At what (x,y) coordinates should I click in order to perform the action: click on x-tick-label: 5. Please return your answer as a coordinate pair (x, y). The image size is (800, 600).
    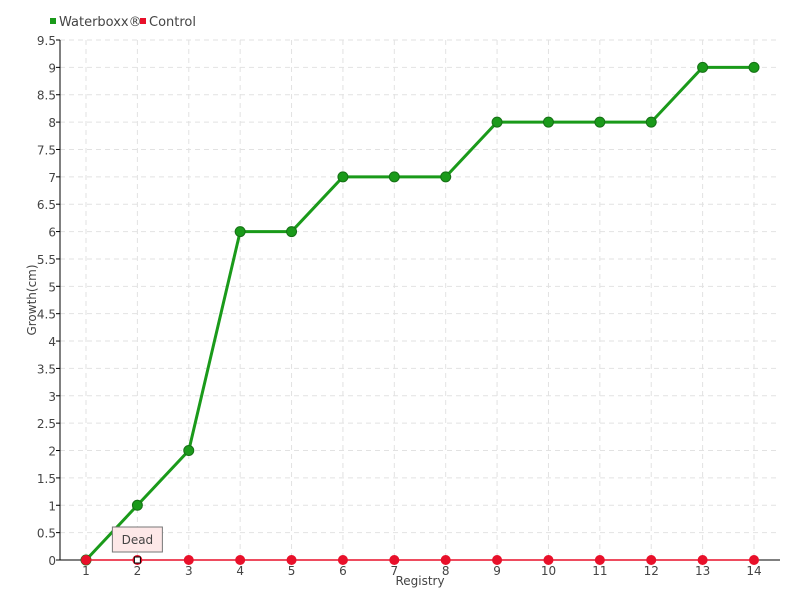
    Looking at the image, I should click on (292, 571).